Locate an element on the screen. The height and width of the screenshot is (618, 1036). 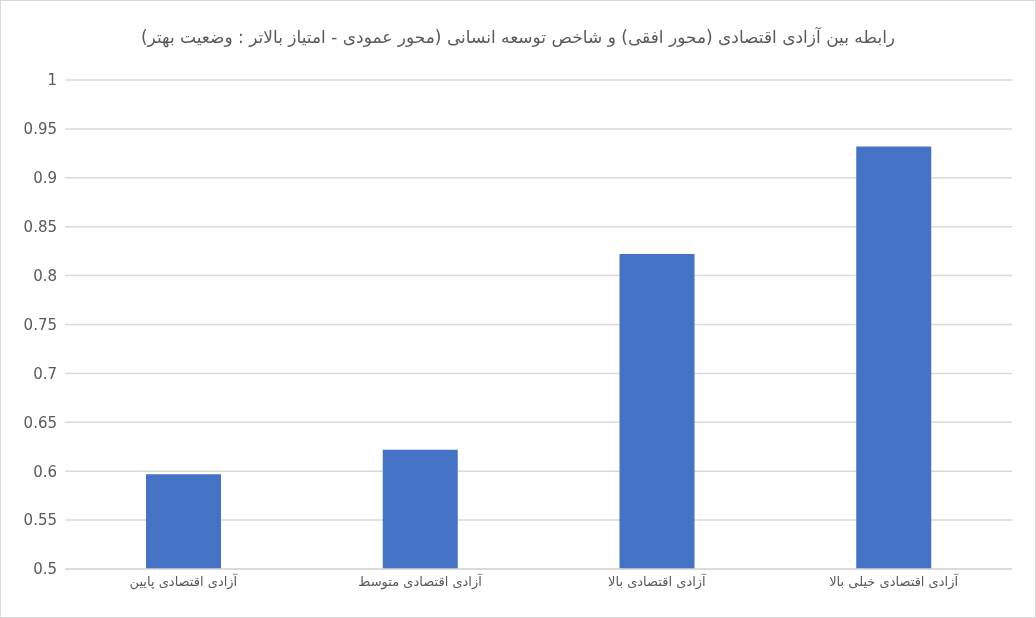
x-tick-label: آزادی اقتصادی خیلی بالا is located at coordinates (894, 582).